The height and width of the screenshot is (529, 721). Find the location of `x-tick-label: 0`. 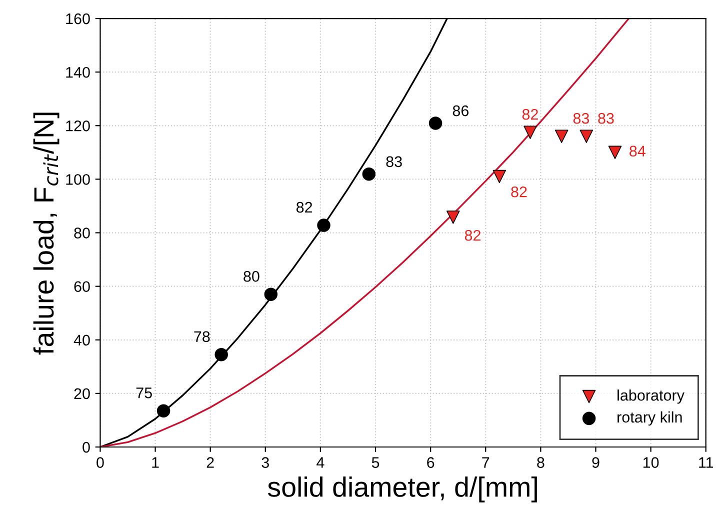

x-tick-label: 0 is located at coordinates (100, 462).